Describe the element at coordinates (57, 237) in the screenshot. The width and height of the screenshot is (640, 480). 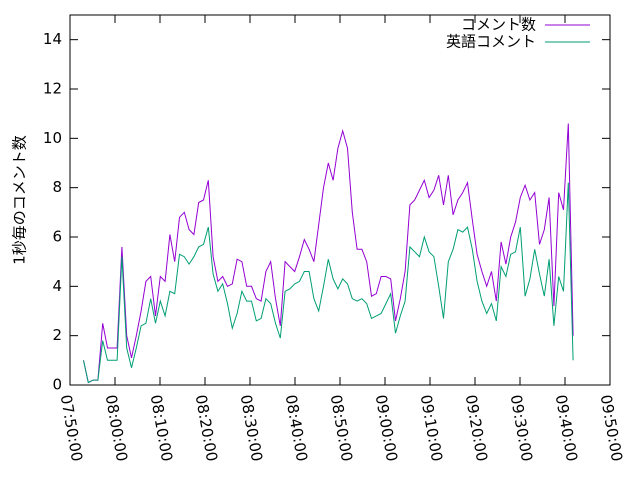
I see `y-tick-label: 6` at that location.